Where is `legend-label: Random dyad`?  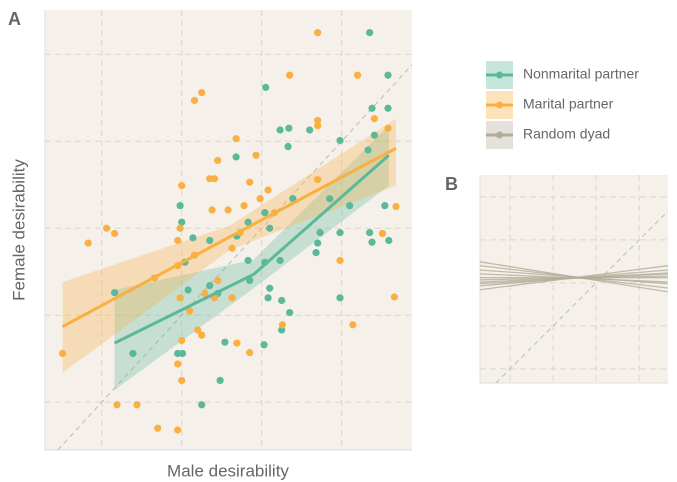 legend-label: Random dyad is located at coordinates (566, 134).